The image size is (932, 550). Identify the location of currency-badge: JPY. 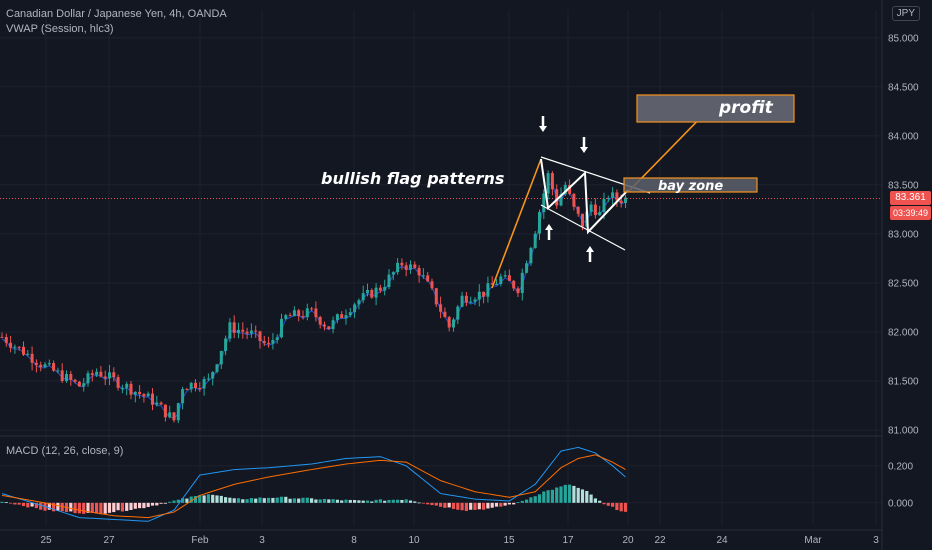
(905, 13).